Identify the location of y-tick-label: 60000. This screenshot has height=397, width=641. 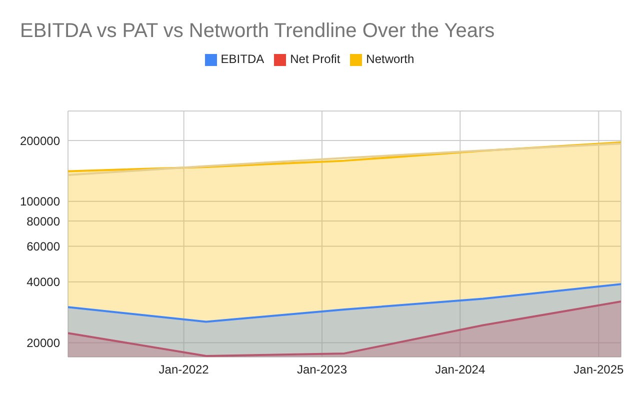
(43, 247).